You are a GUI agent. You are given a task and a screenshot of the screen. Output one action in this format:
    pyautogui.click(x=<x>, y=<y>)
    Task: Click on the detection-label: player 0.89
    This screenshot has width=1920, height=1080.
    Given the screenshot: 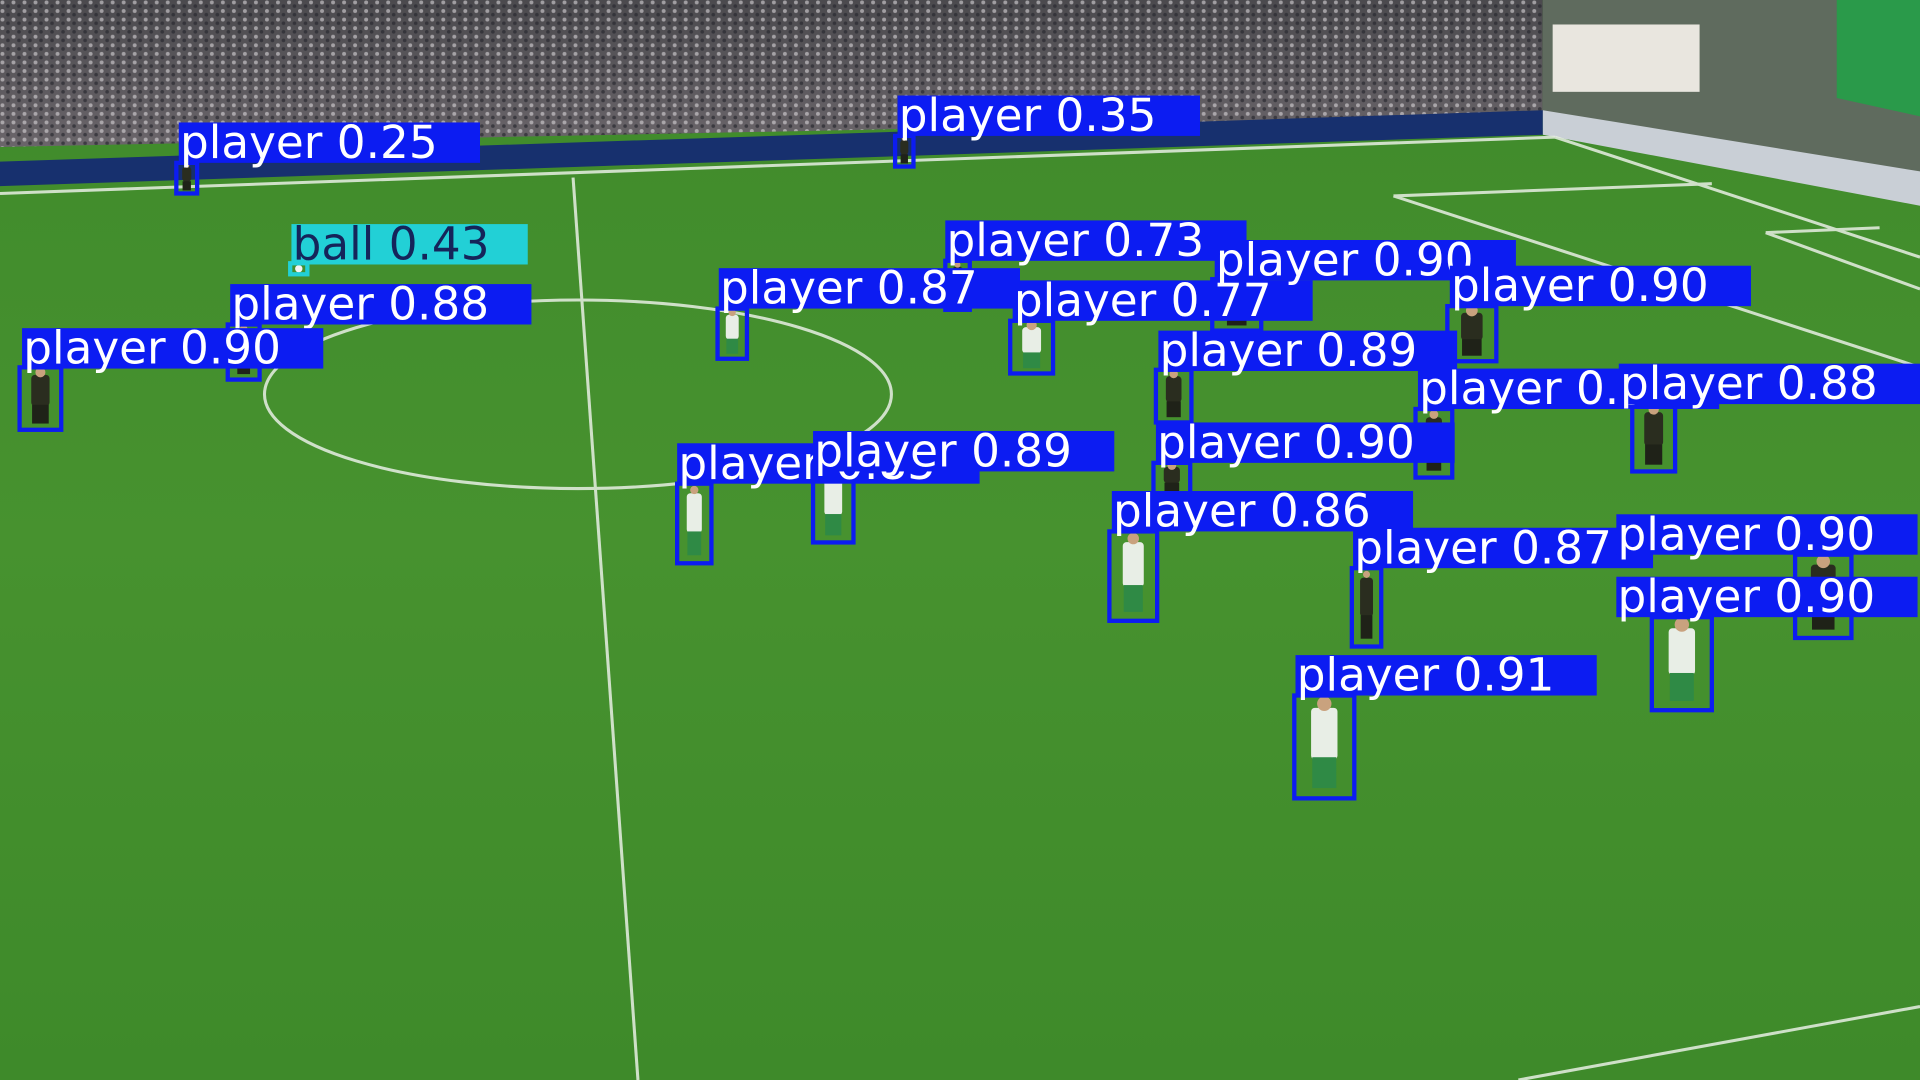 What is the action you would take?
    pyautogui.click(x=964, y=451)
    